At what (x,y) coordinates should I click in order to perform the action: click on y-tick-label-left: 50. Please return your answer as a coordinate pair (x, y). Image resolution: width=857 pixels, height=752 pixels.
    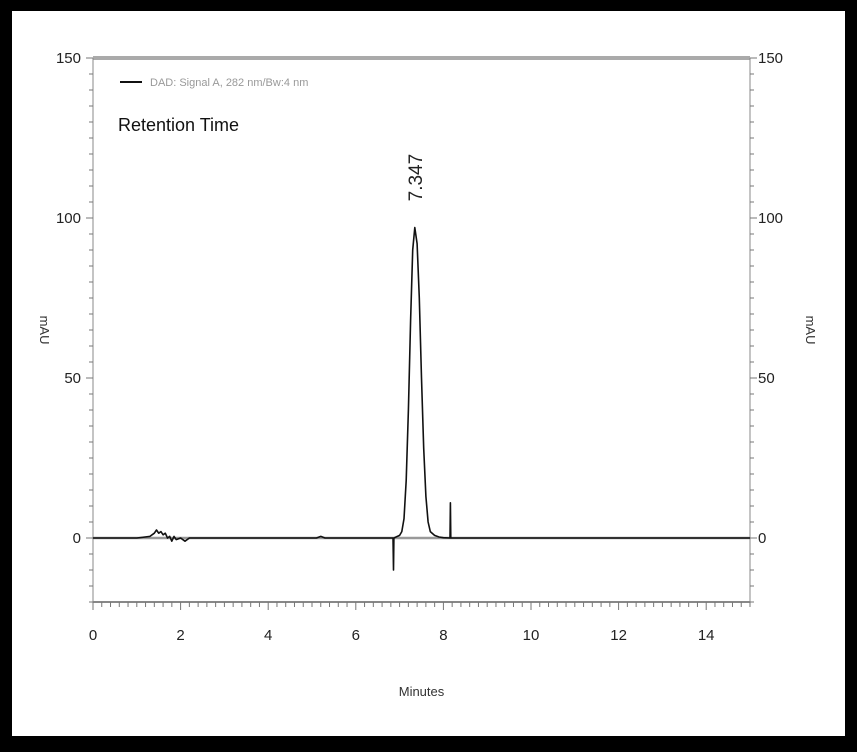
    Looking at the image, I should click on (72, 378).